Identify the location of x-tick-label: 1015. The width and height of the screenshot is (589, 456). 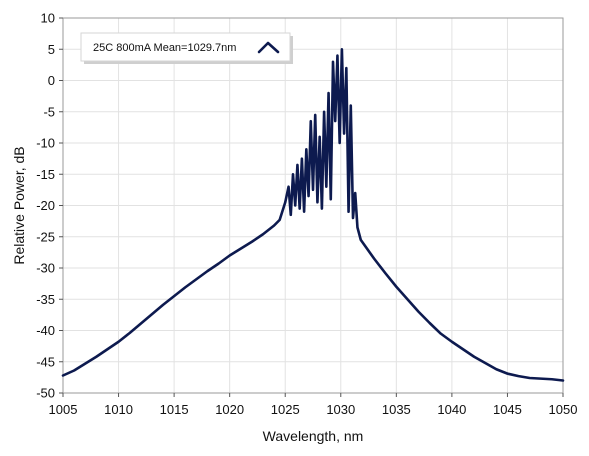
(174, 409).